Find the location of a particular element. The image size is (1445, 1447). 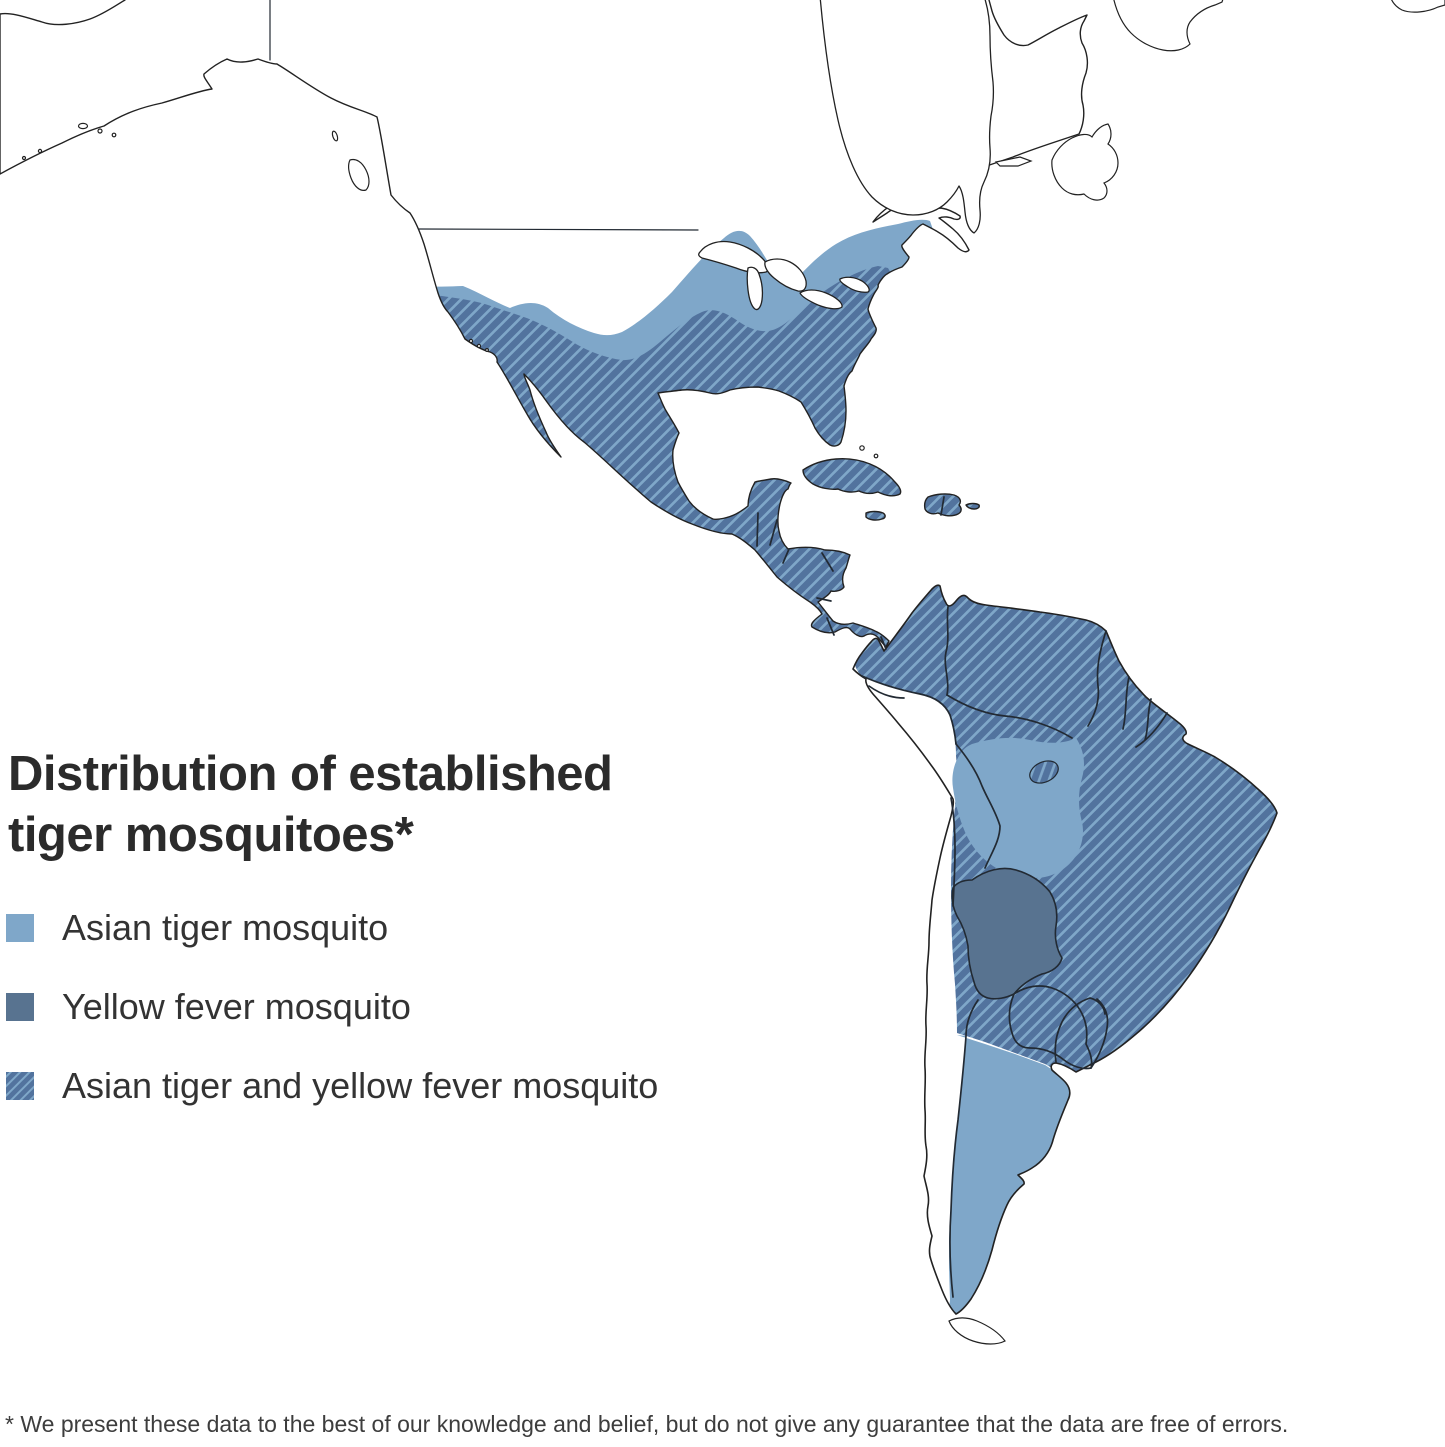

legend-swatch-solid-dark is located at coordinates (20, 1007).